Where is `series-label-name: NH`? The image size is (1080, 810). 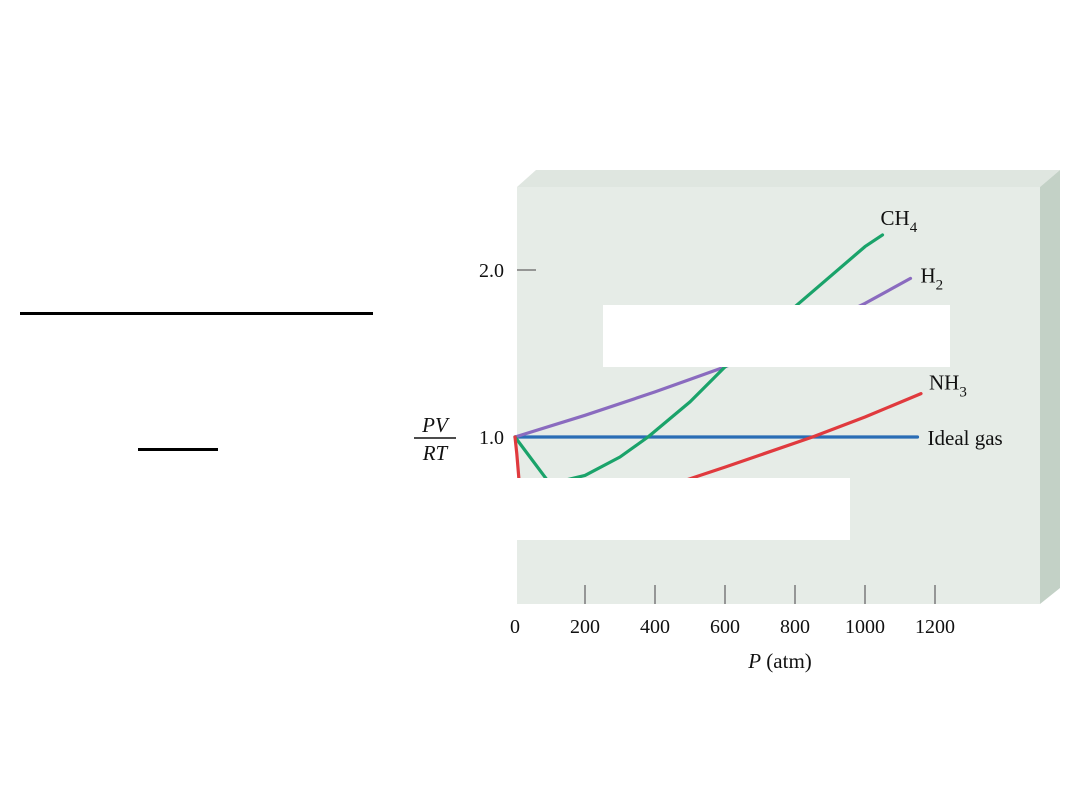
series-label-name: NH is located at coordinates (944, 383).